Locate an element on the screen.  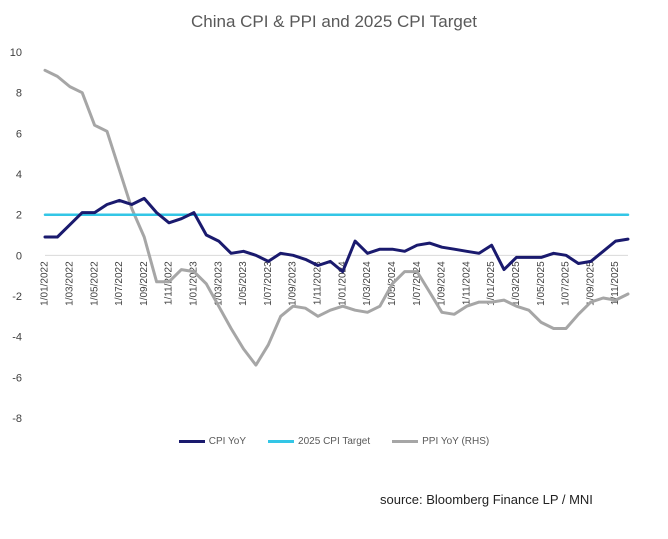
x-tick-label: 1/07/2023 is located at coordinates (268, 283).